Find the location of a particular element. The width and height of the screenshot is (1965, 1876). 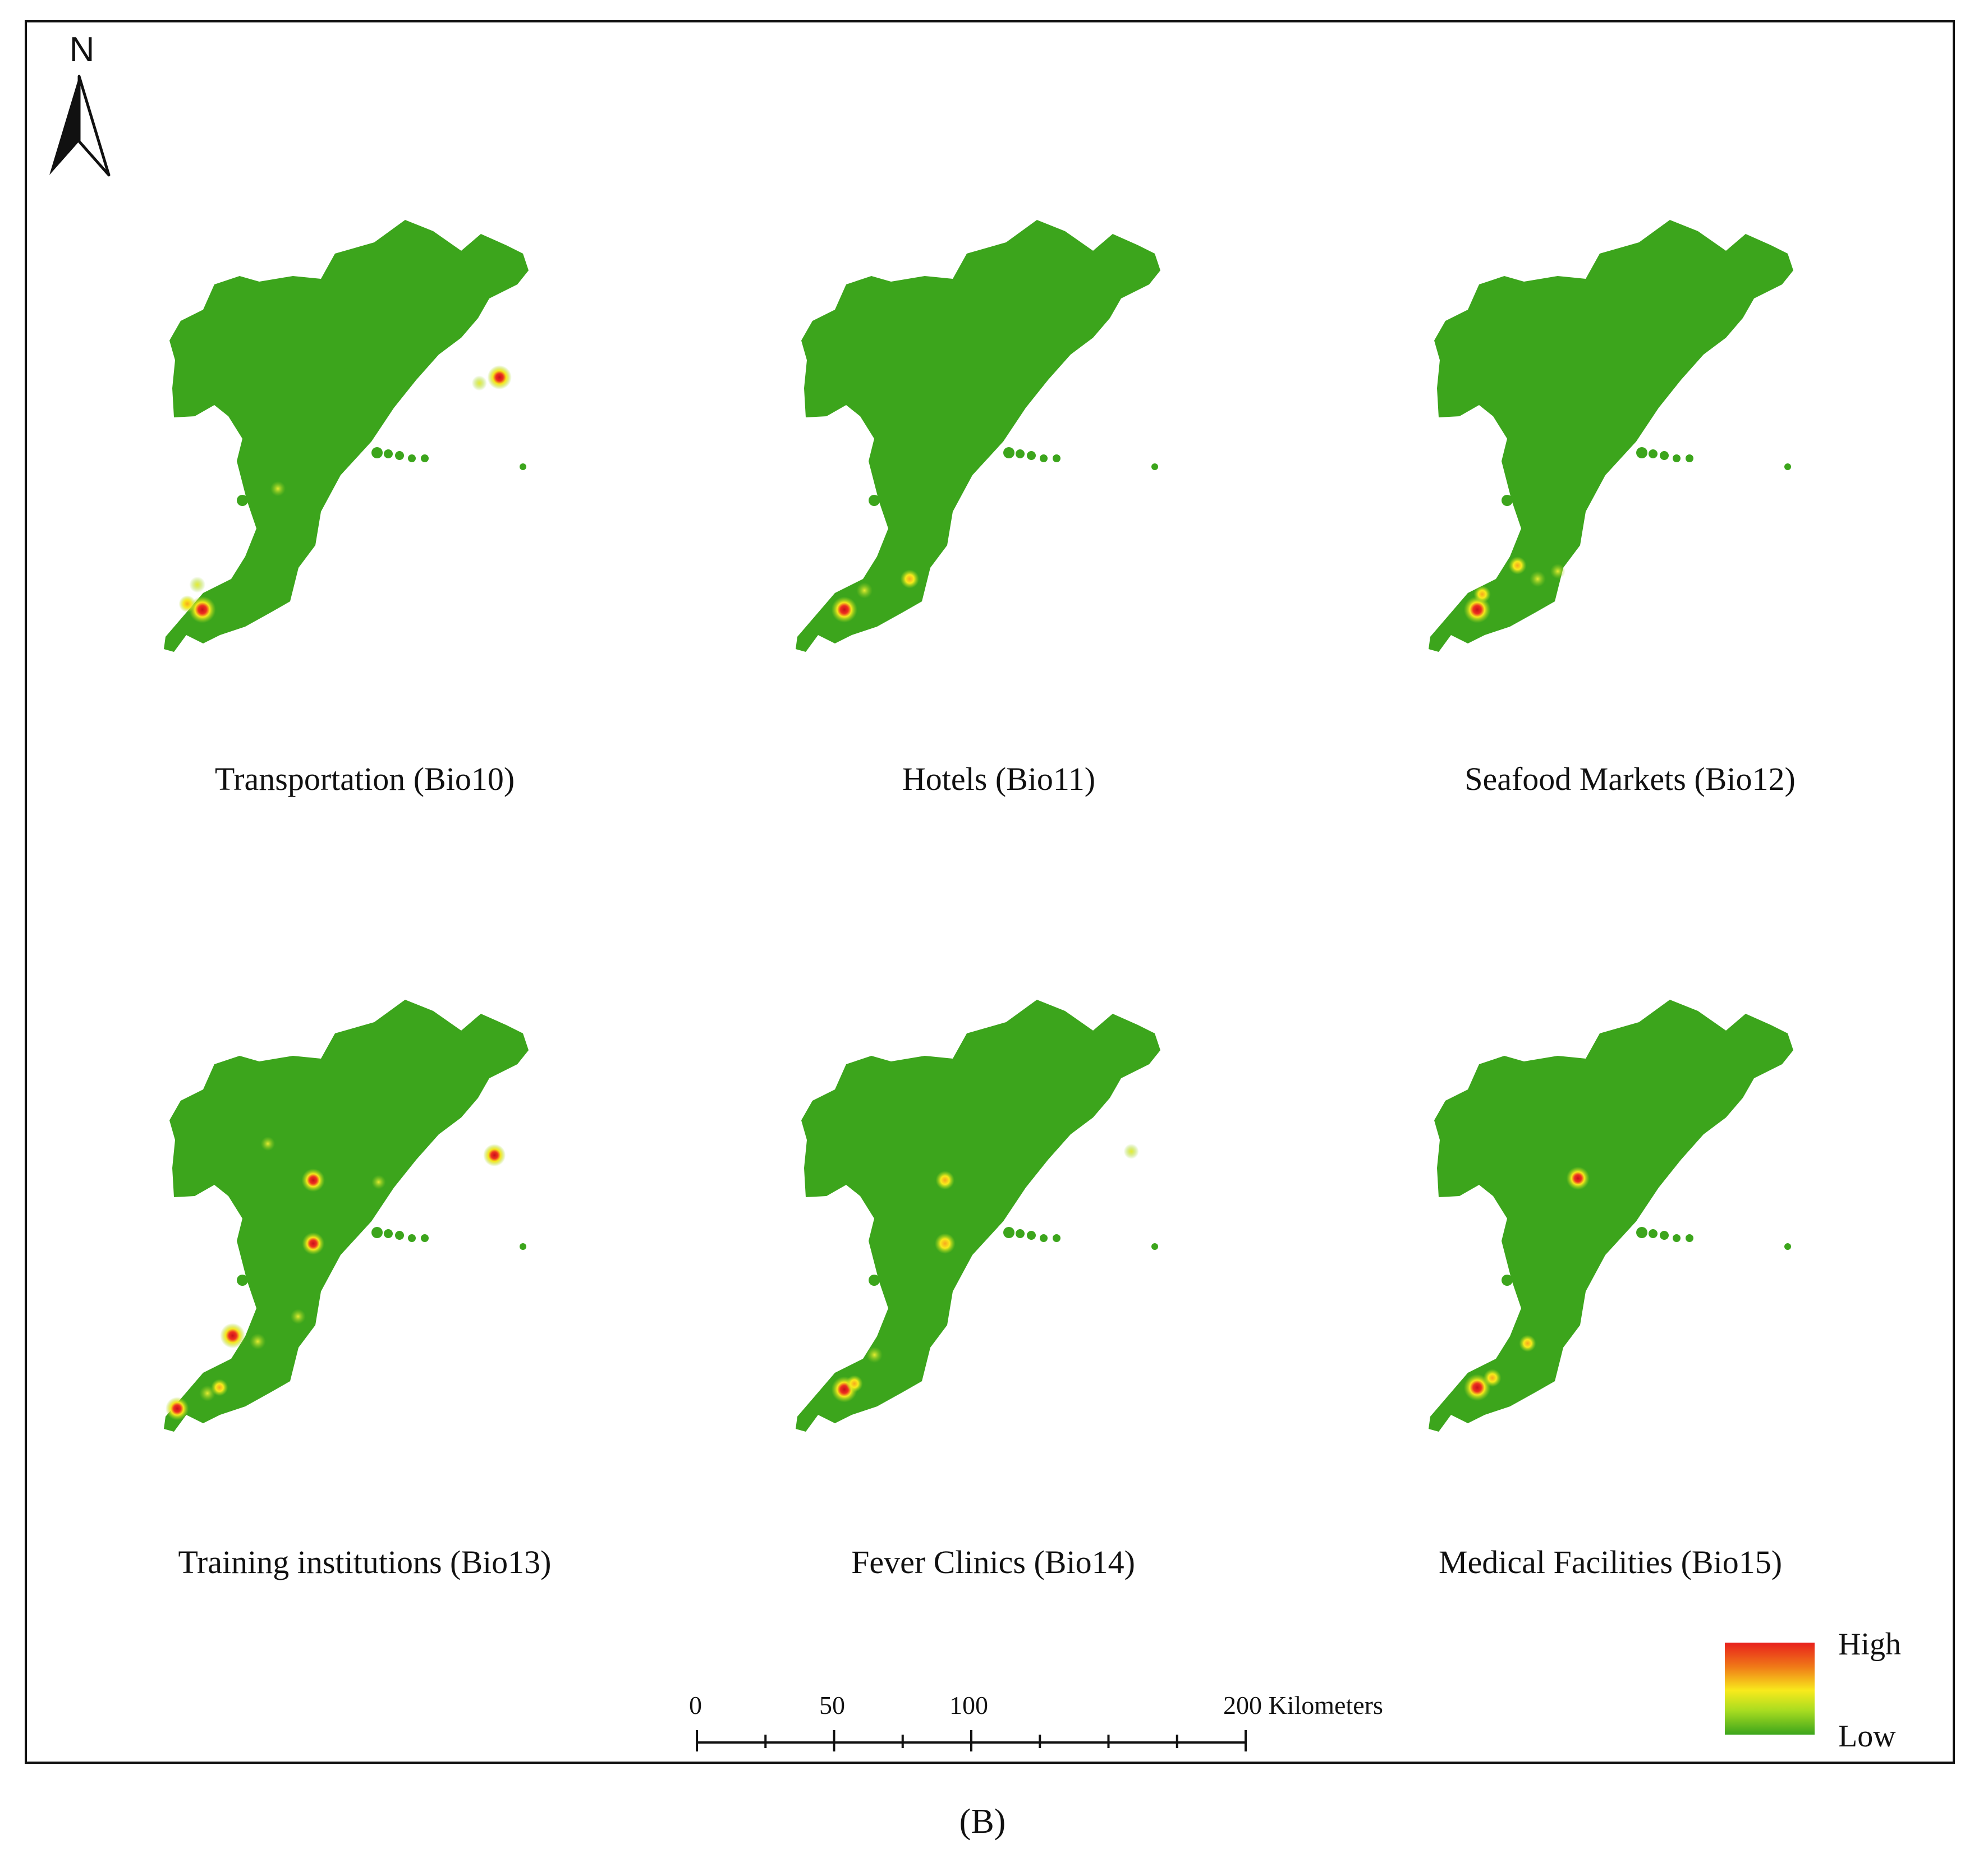

scale-label-100: 100 is located at coordinates (968, 1705).